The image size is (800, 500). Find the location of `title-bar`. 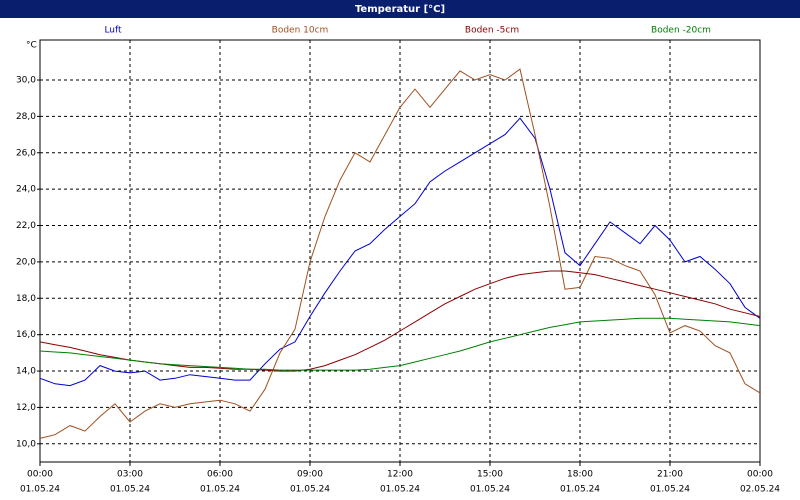

title-bar is located at coordinates (400, 9).